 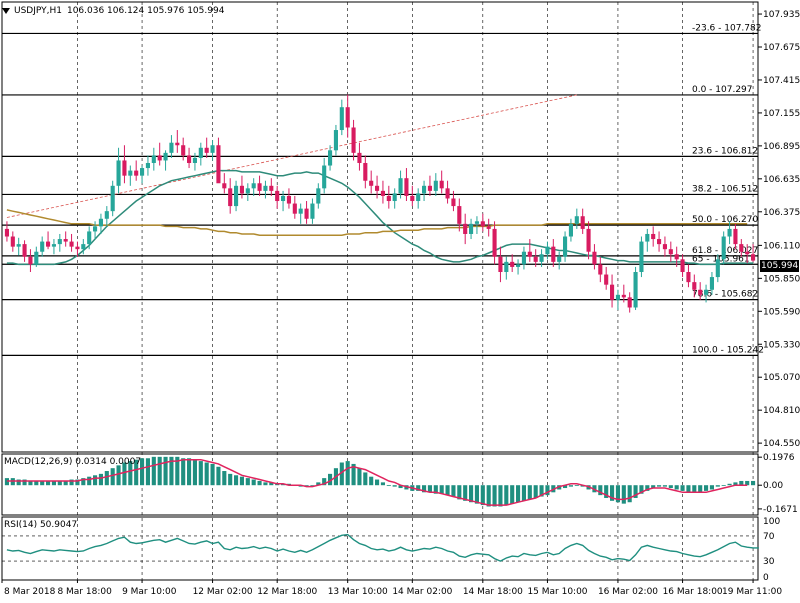 I want to click on rsi-panel: 100 70 30 0, so click(x=391, y=550).